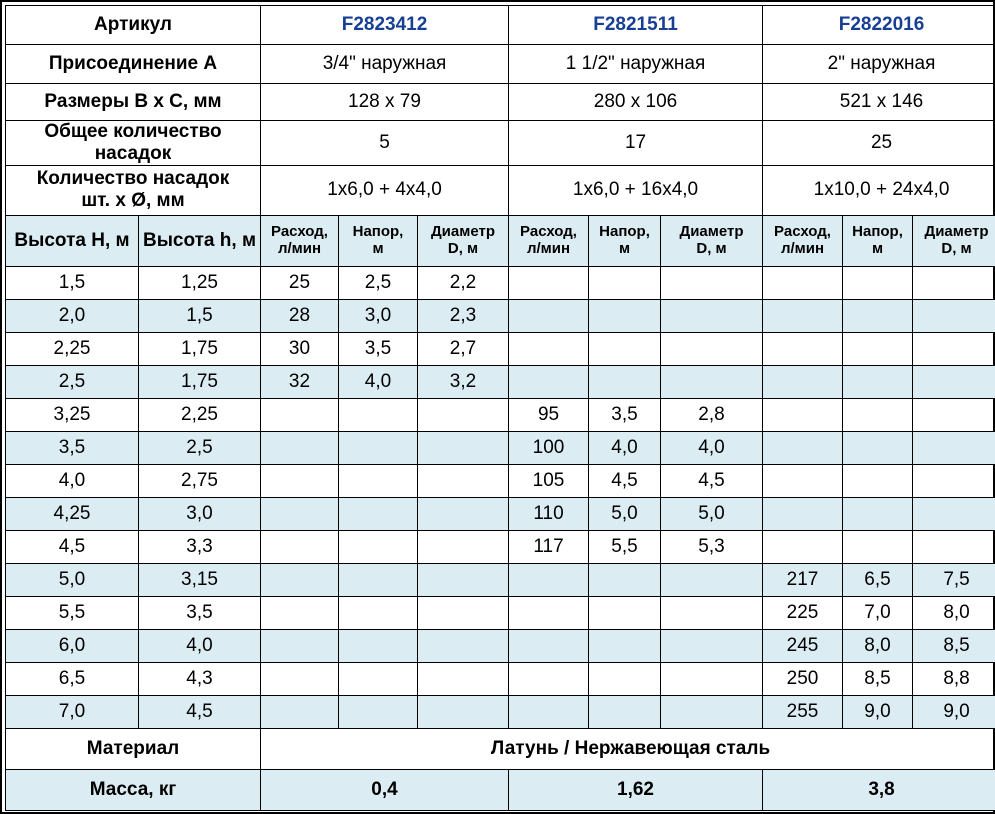 The image size is (995, 814). Describe the element at coordinates (803, 645) in the screenshot. I see `data-cell: 245` at that location.